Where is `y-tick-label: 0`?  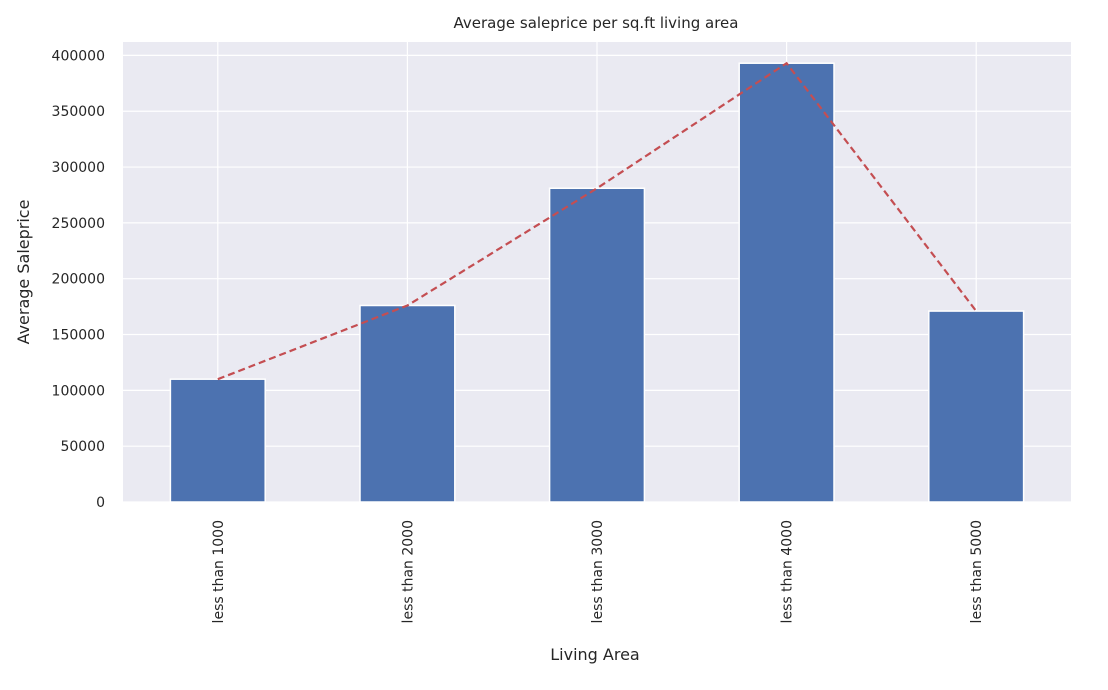 y-tick-label: 0 is located at coordinates (100, 503).